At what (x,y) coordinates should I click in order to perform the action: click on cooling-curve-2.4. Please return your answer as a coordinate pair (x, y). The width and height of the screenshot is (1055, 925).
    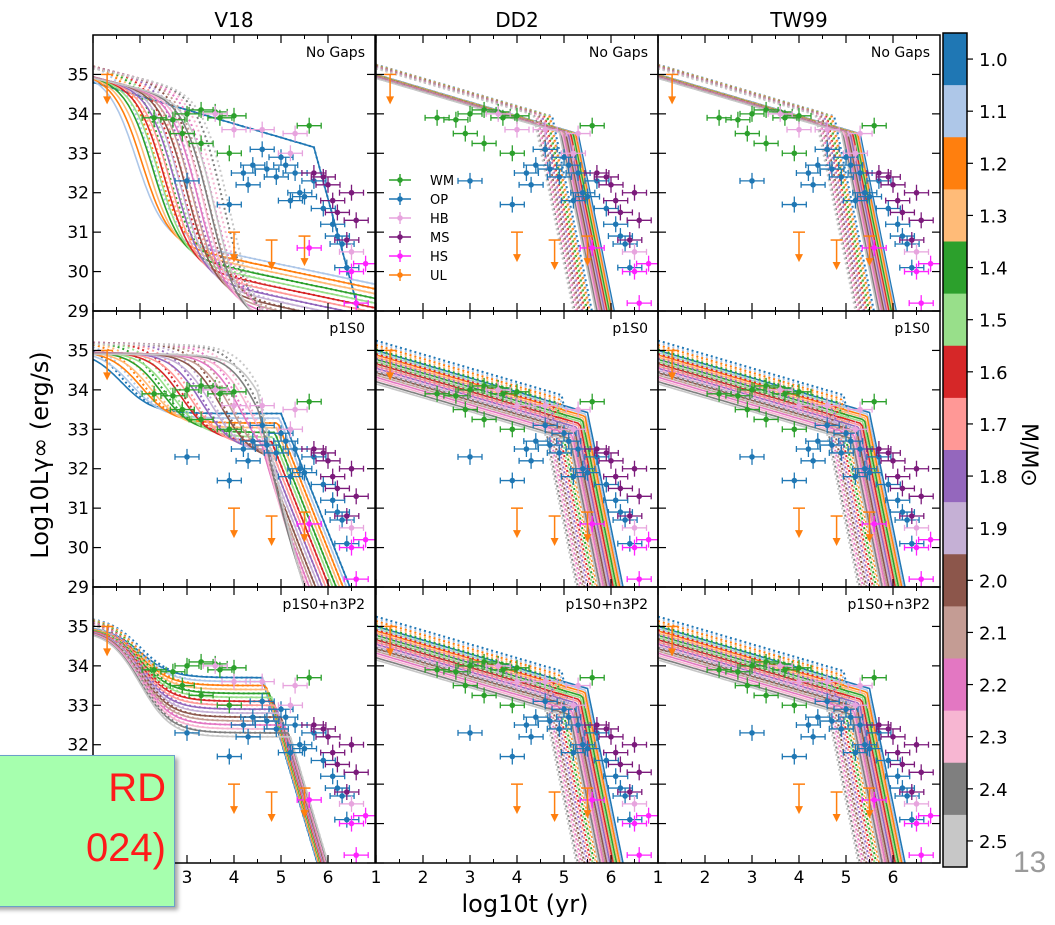
    Looking at the image, I should click on (770, 759).